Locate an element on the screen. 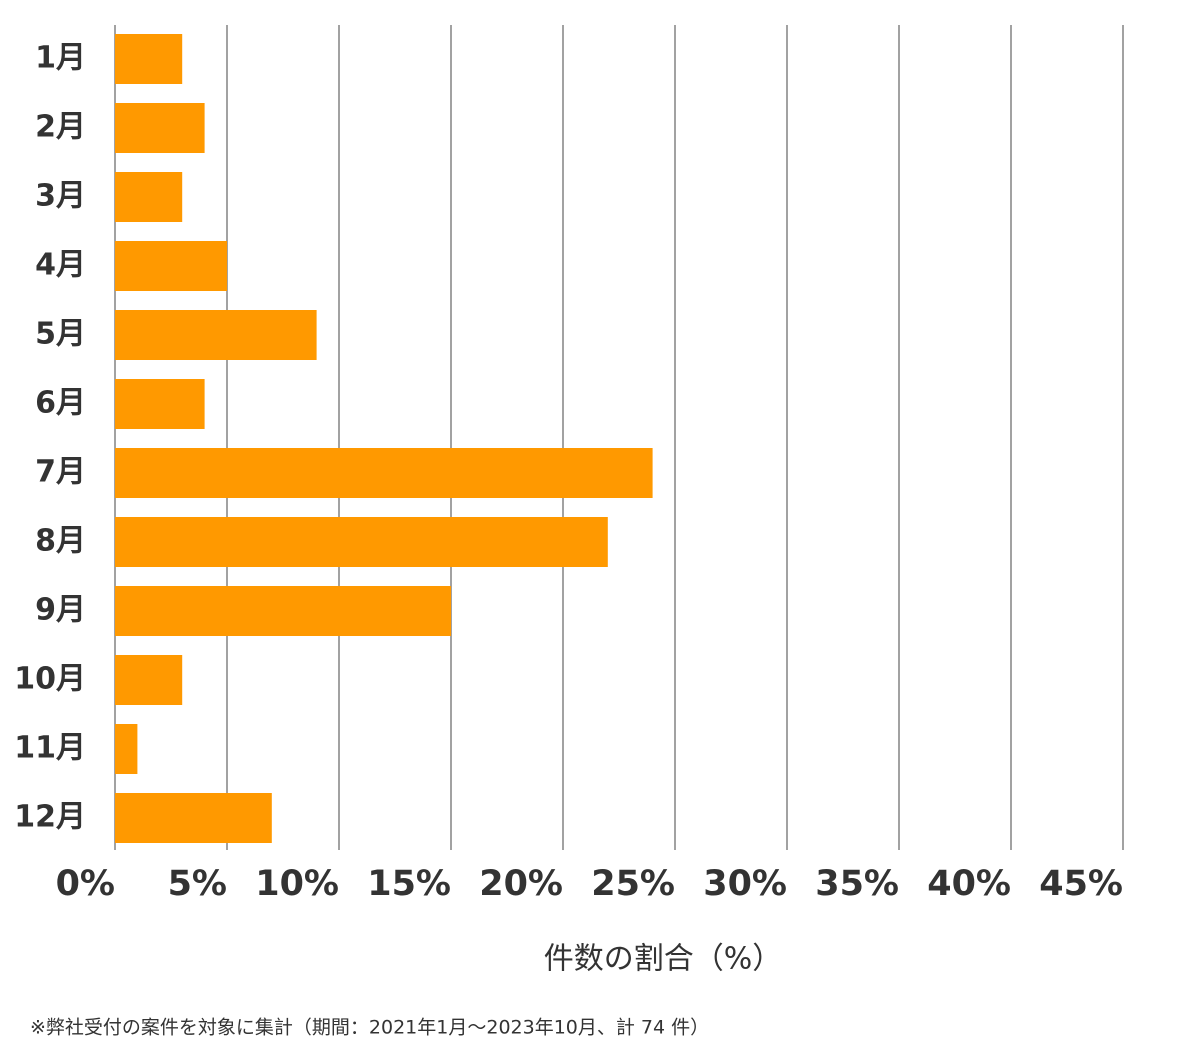 Image resolution: width=1200 pixels, height=1064 pixels. x-tick-label: 35% is located at coordinates (857, 884).